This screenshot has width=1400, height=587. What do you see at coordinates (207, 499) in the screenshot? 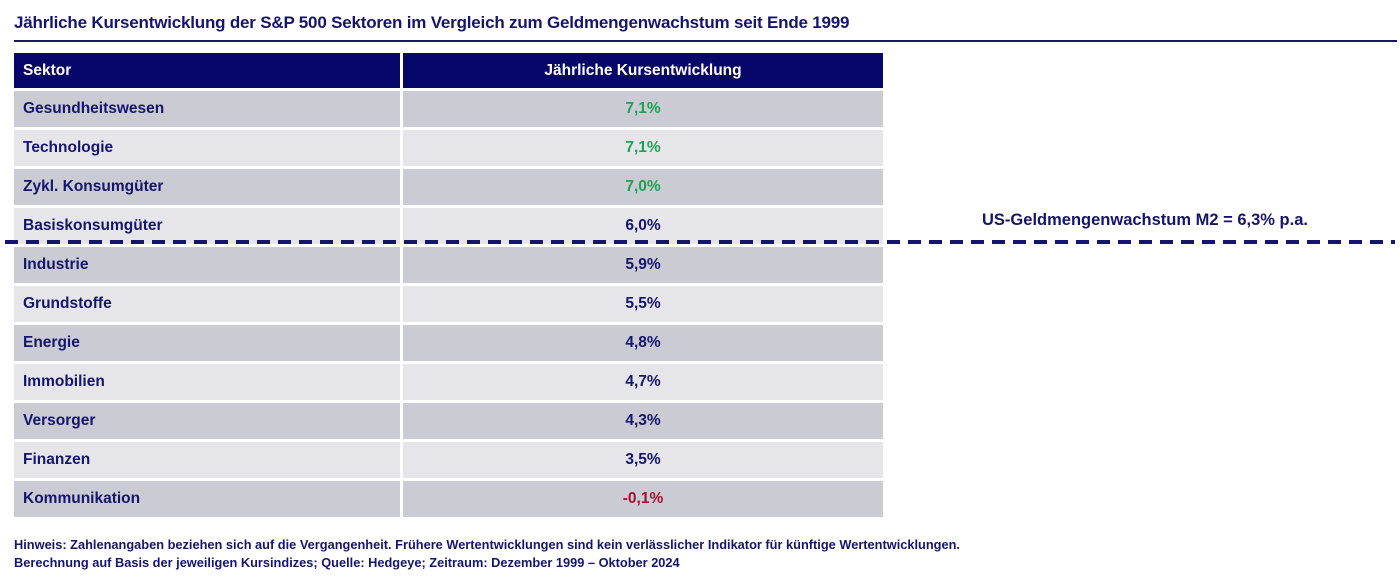
I see `sector-name: Kommunikation` at bounding box center [207, 499].